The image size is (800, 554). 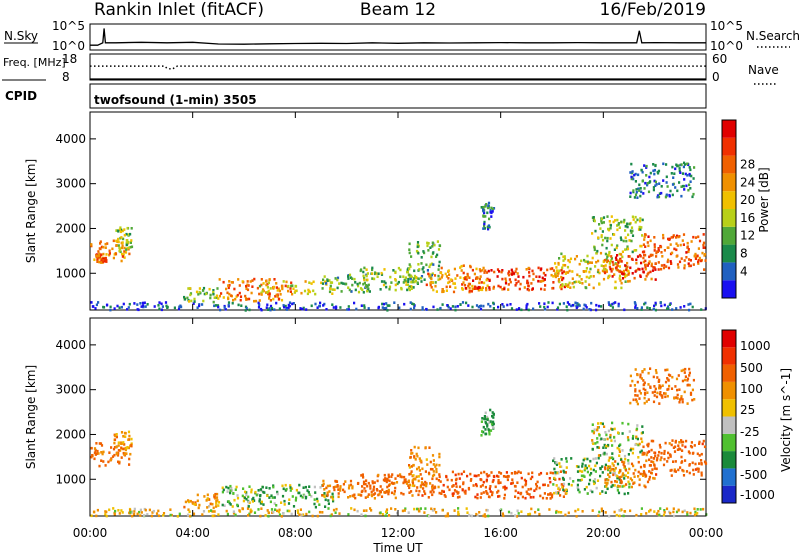 I want to click on colorbar-frame, so click(x=729, y=416).